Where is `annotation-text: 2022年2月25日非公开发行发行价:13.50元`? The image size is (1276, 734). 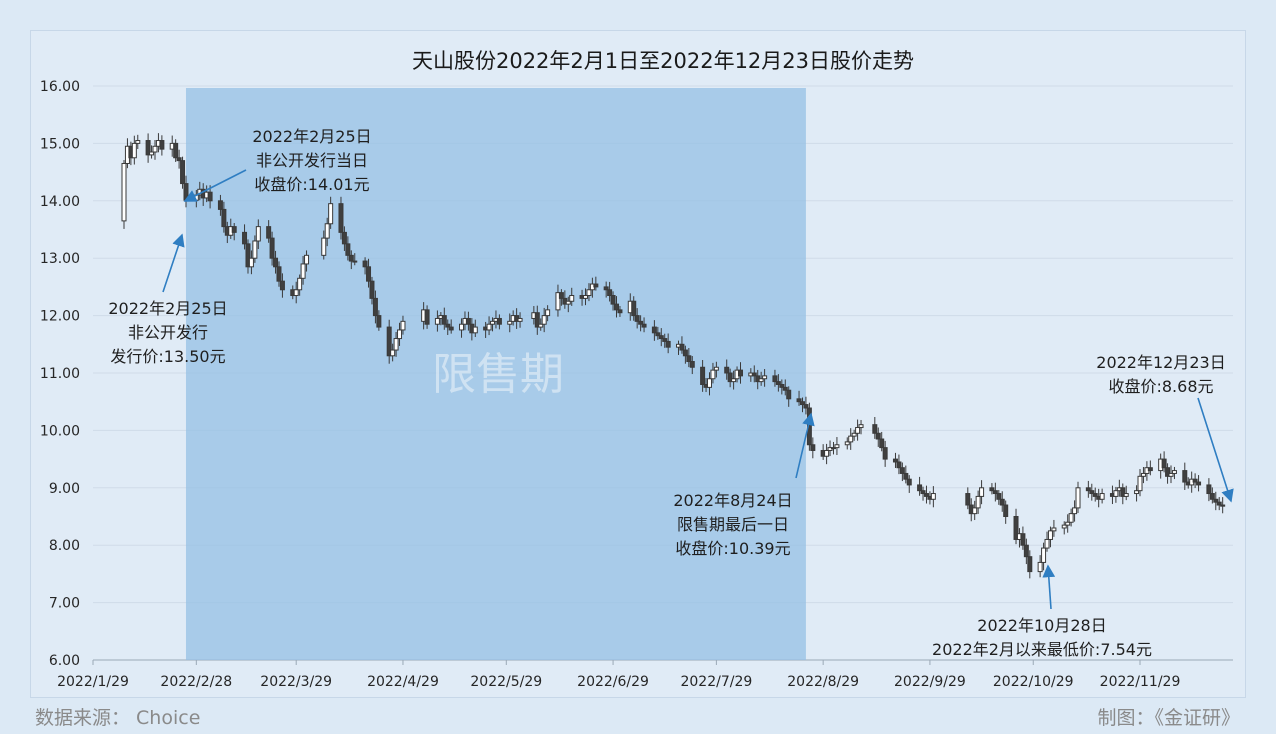 annotation-text: 2022年2月25日非公开发行发行价:13.50元 is located at coordinates (167, 332).